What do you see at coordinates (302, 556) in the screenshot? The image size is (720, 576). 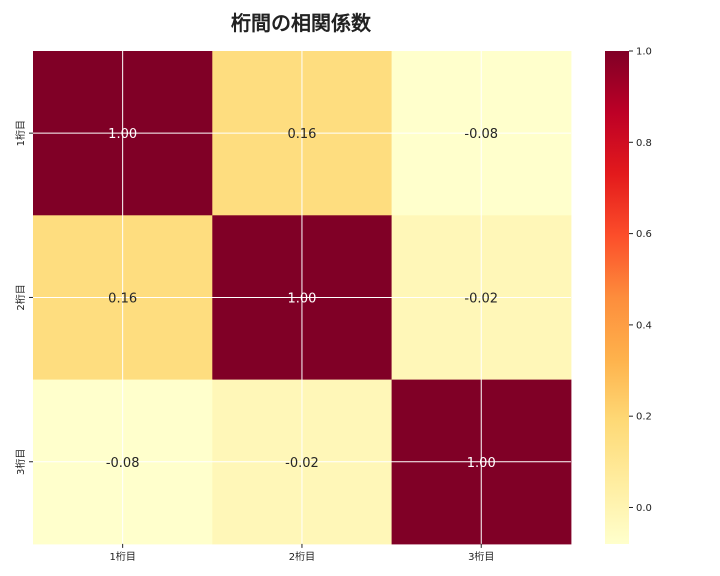 I see `x-tick-label: 2桁目` at bounding box center [302, 556].